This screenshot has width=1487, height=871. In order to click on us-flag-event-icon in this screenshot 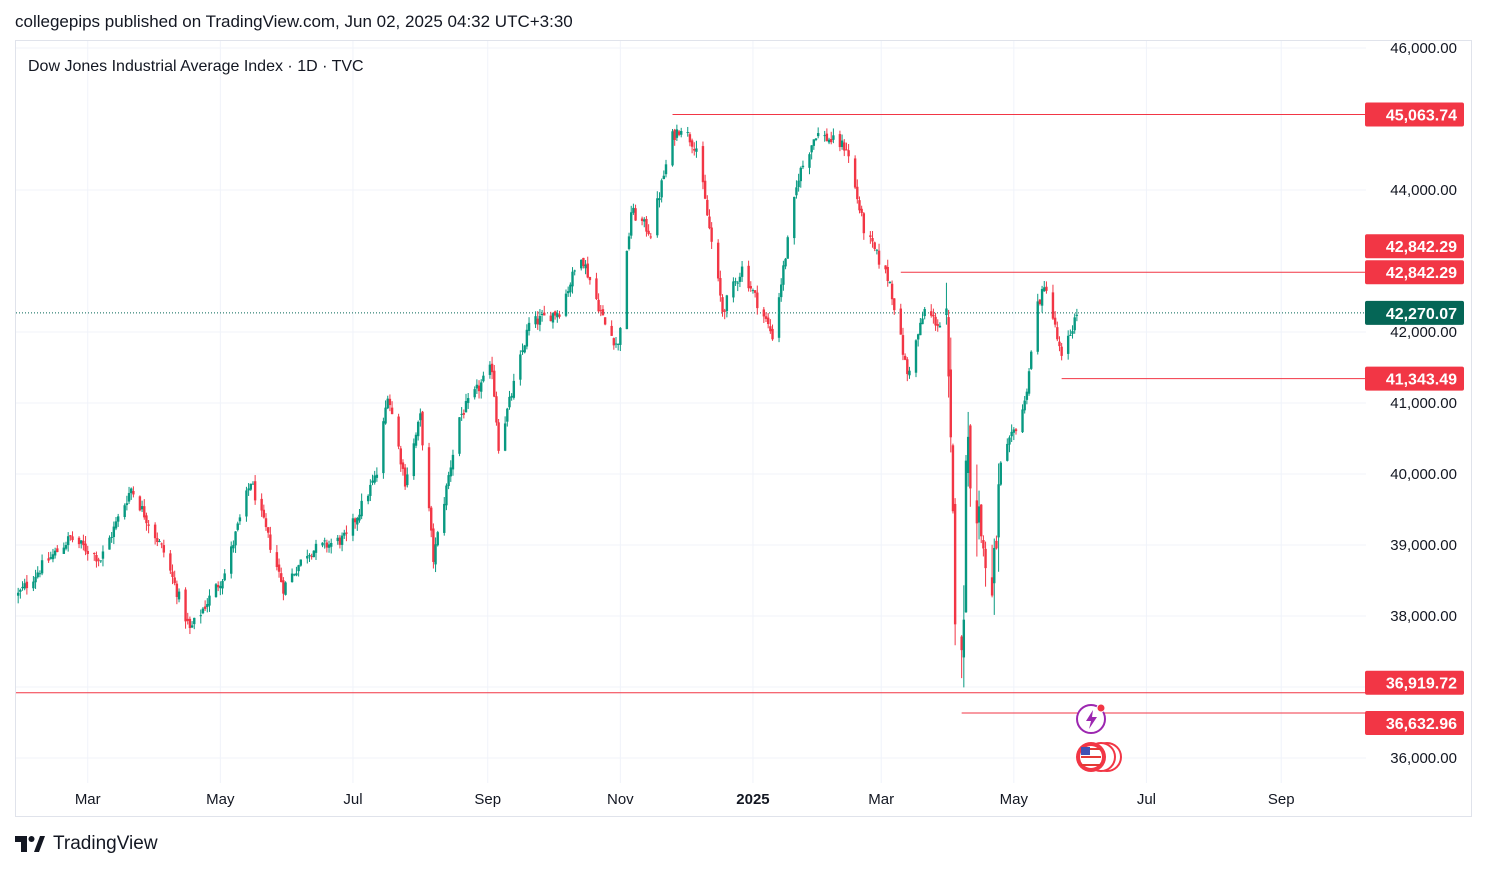, I will do `click(1099, 757)`.